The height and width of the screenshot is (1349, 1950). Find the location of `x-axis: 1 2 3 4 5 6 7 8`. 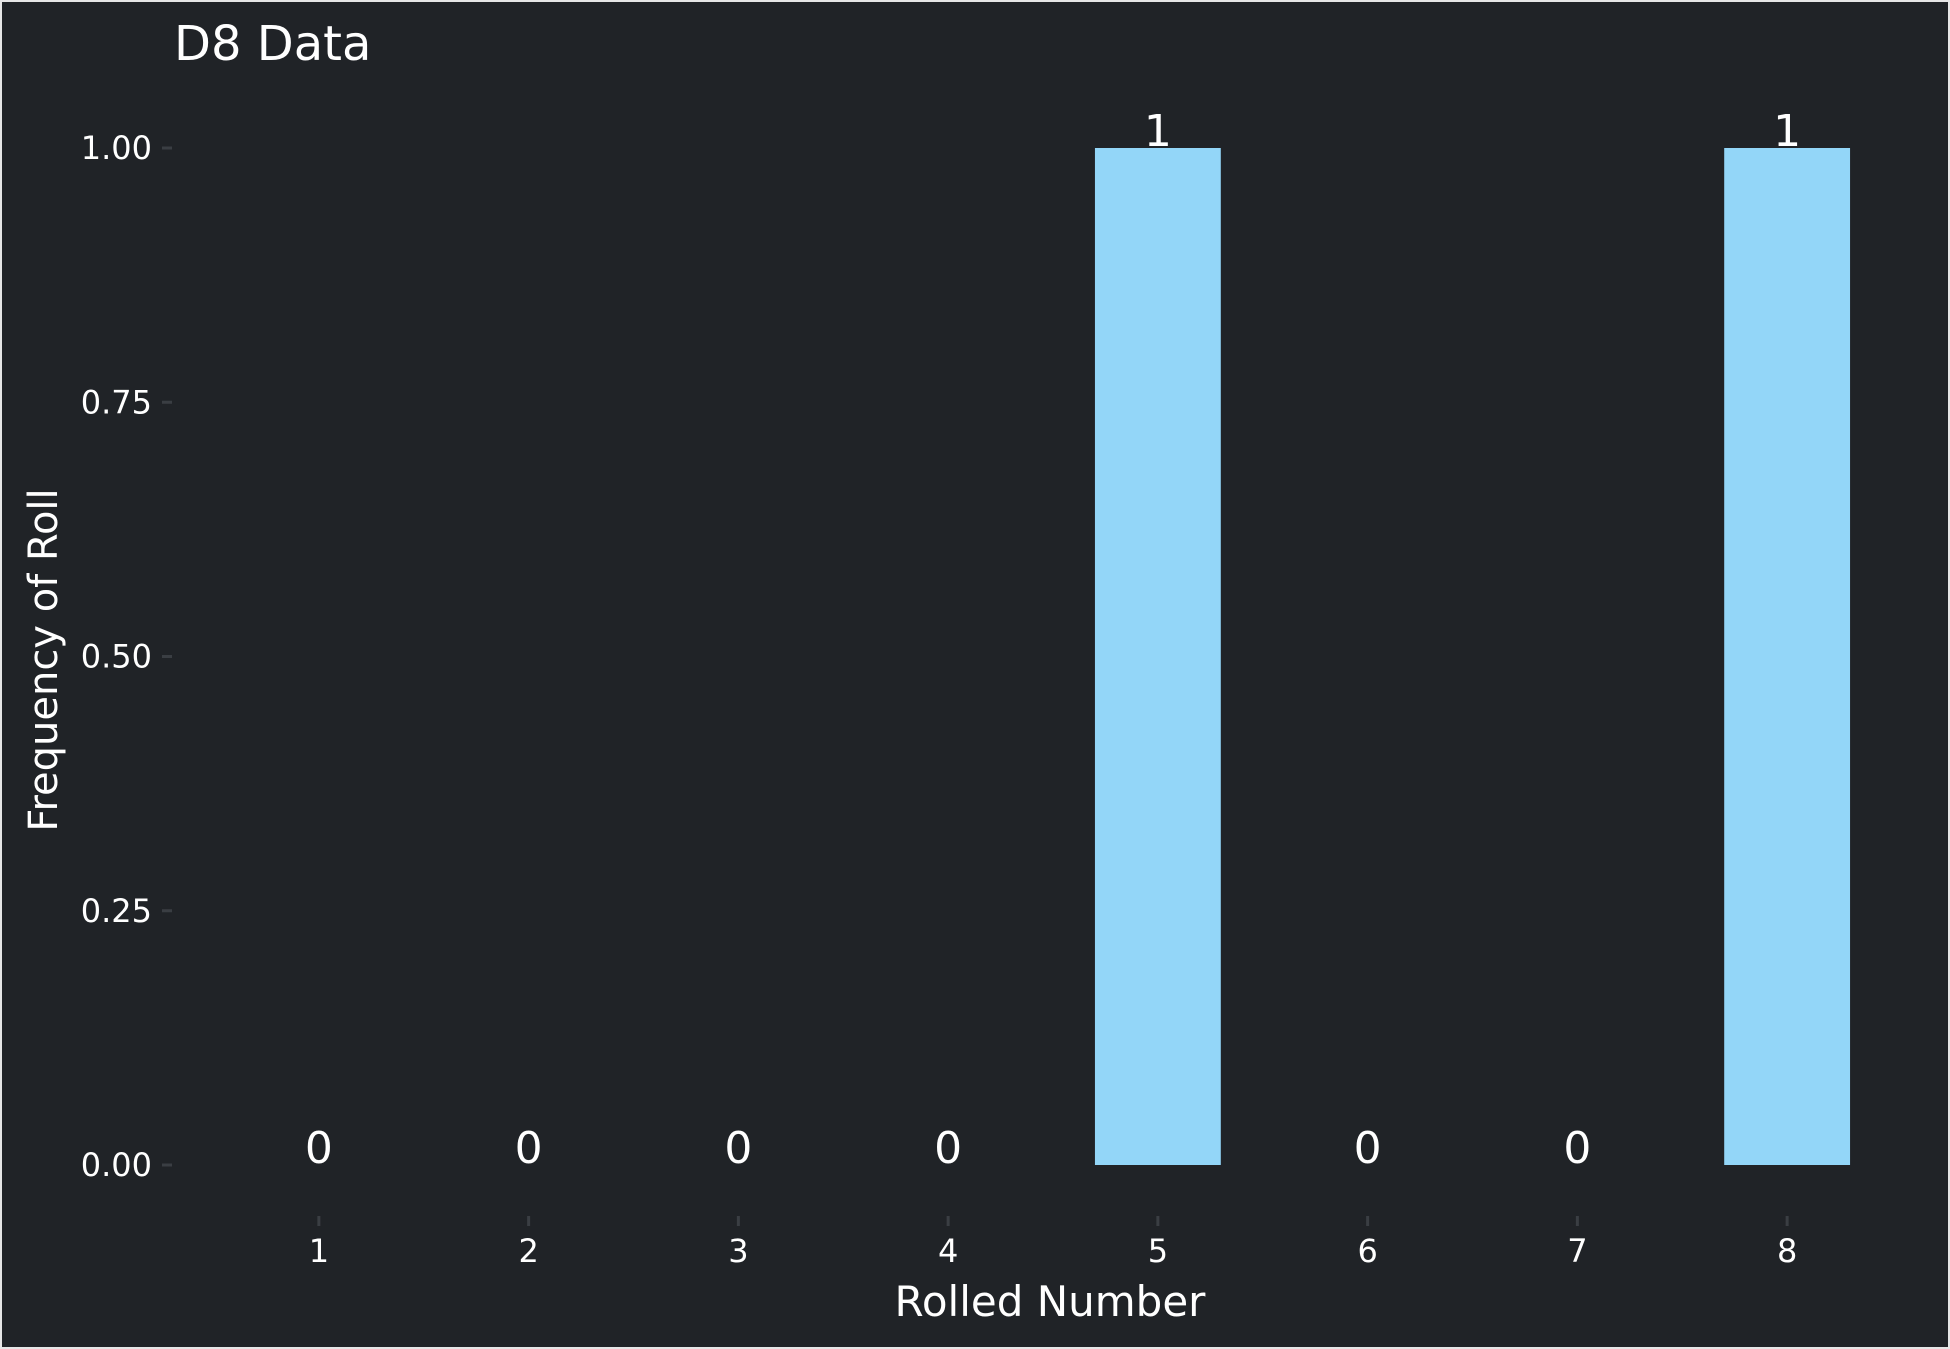

x-axis: 1 2 3 4 5 6 7 8 is located at coordinates (1053, 1243).